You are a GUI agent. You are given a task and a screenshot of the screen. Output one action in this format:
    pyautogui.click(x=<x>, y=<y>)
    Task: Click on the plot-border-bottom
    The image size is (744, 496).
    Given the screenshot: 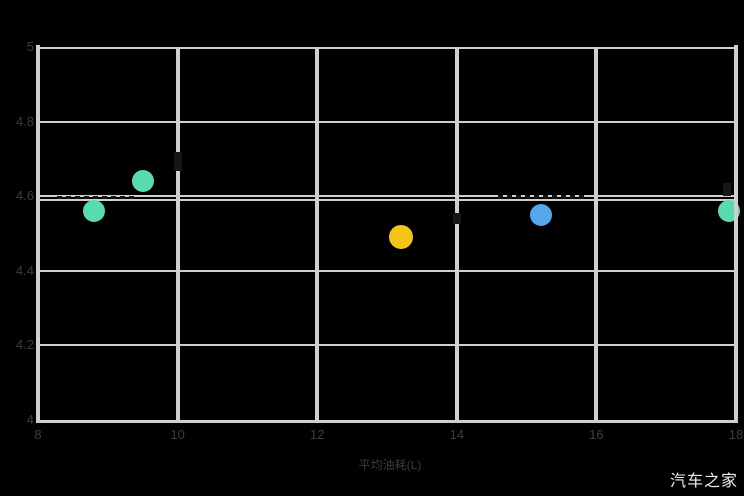 What is the action you would take?
    pyautogui.click(x=387, y=421)
    